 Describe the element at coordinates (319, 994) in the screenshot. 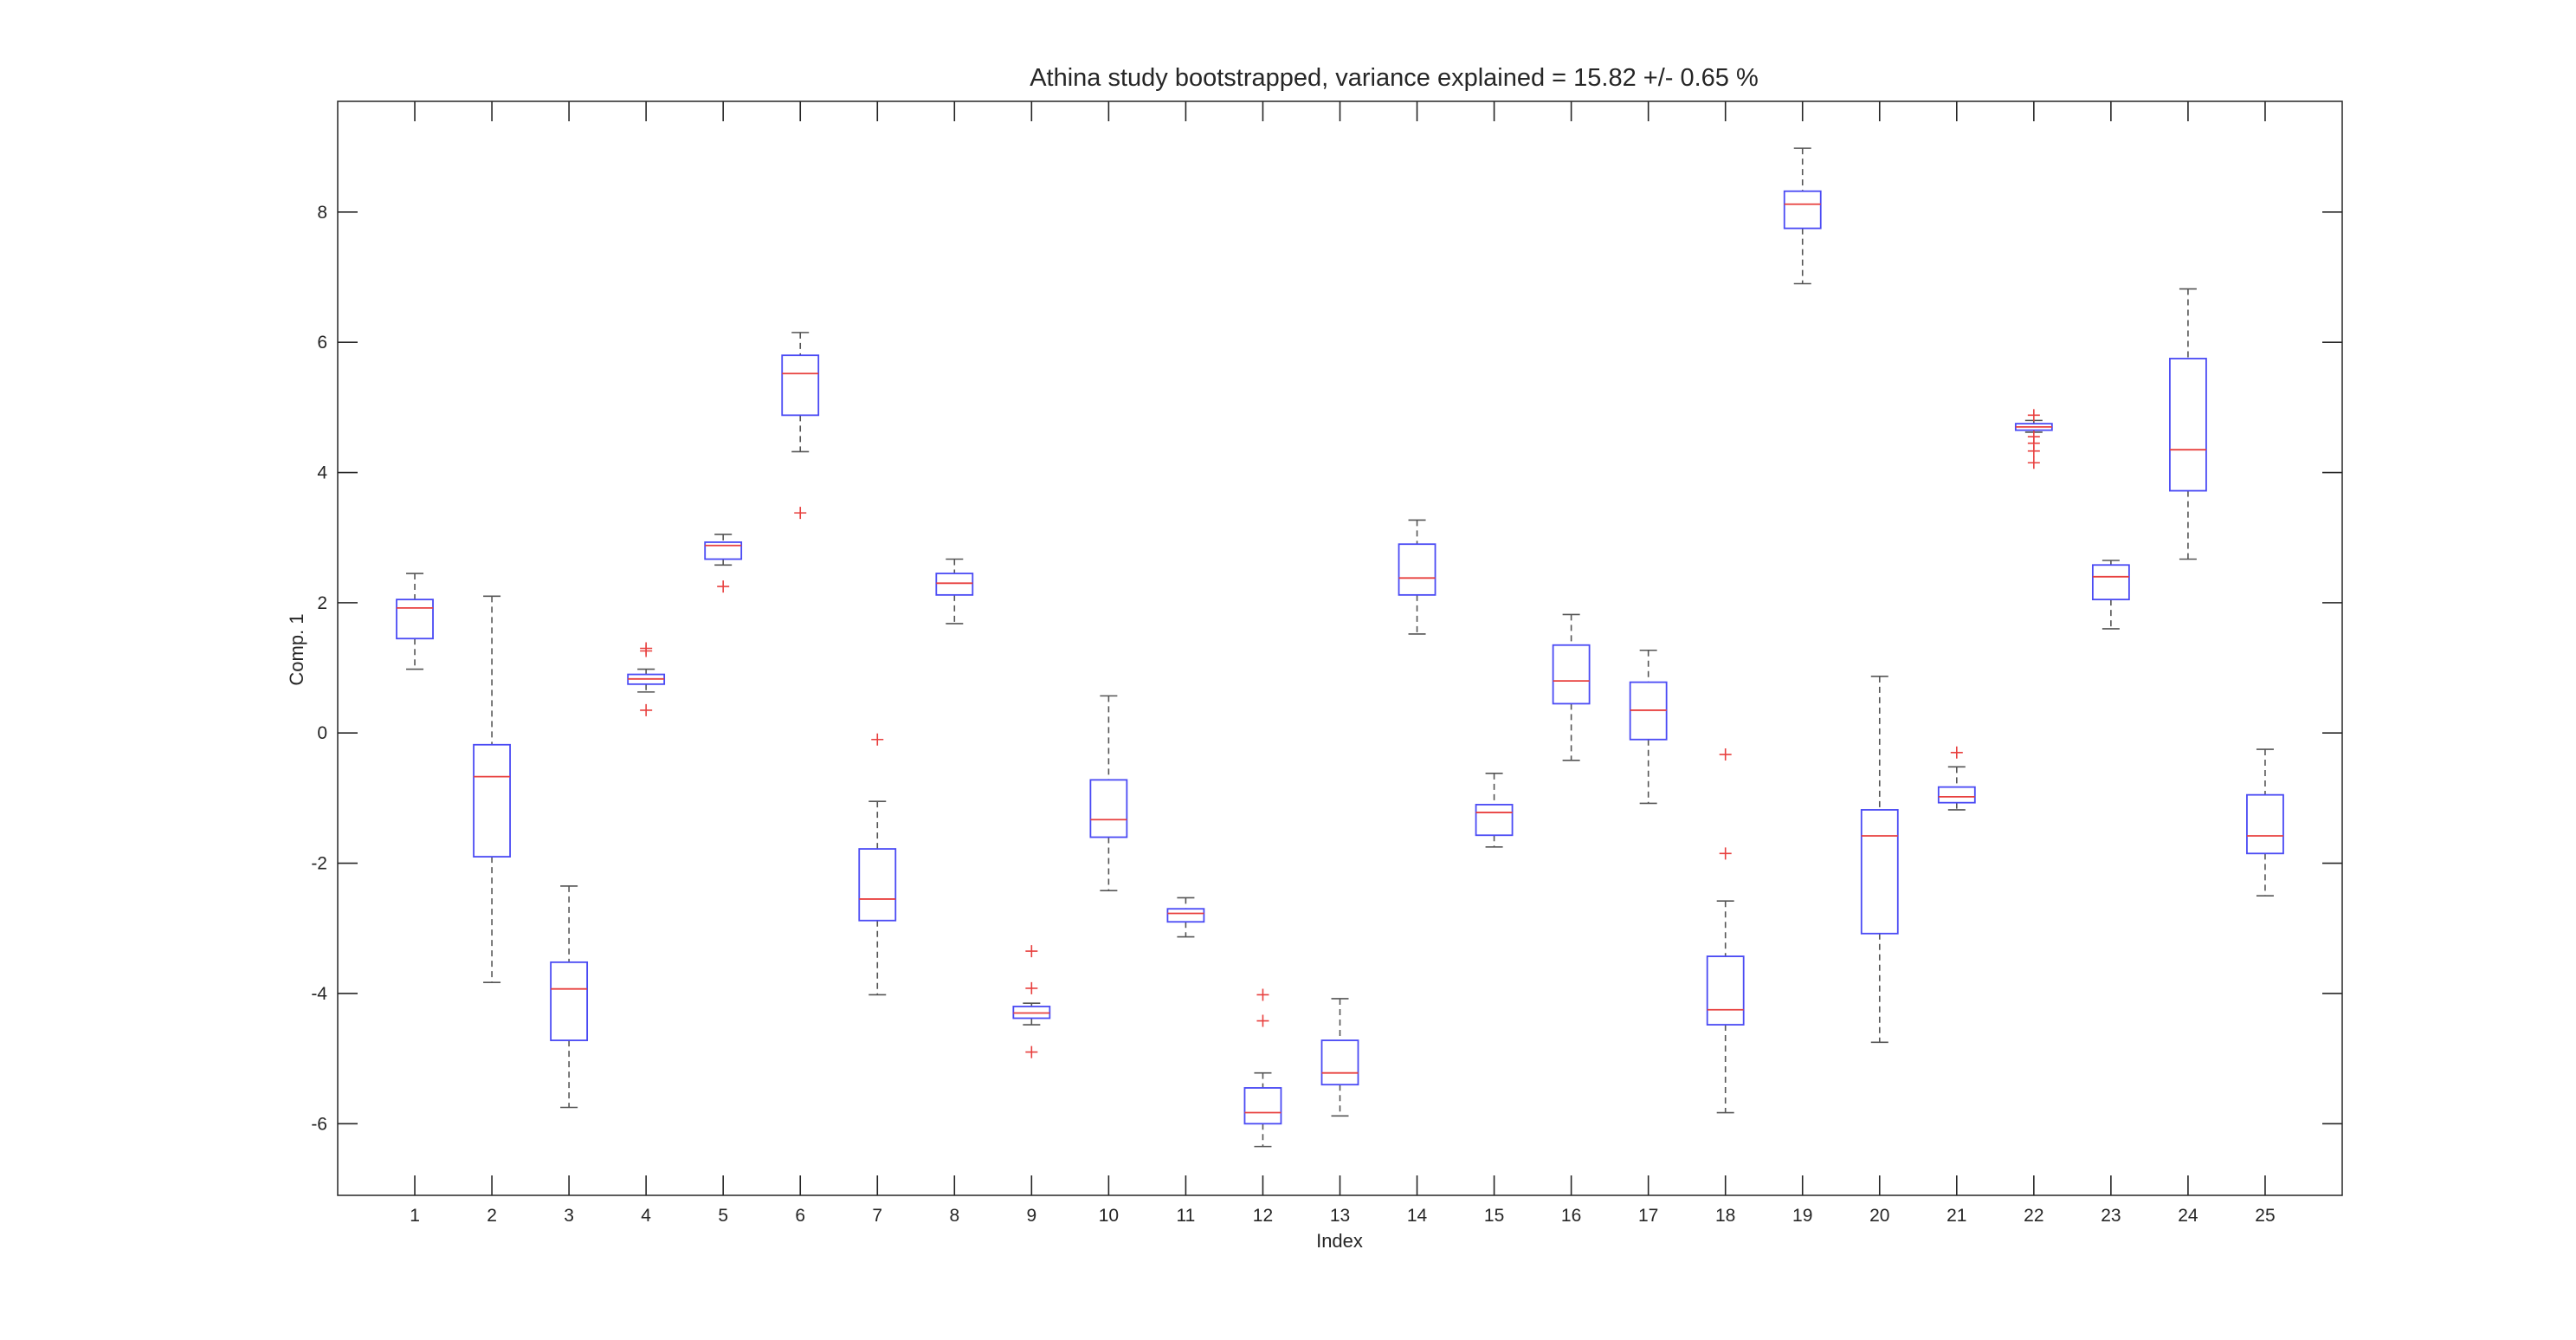

I see `y-tick-label: -4` at that location.